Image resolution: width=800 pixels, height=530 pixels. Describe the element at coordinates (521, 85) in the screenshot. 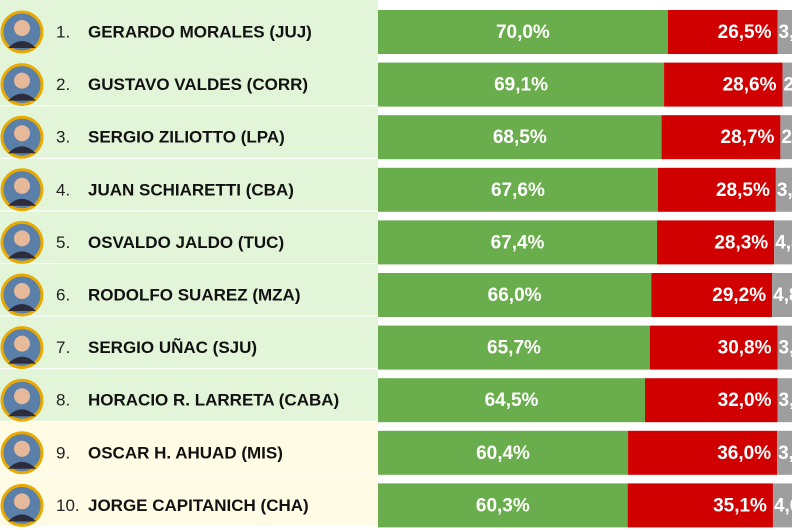

I see `value-label: 69,1%` at that location.